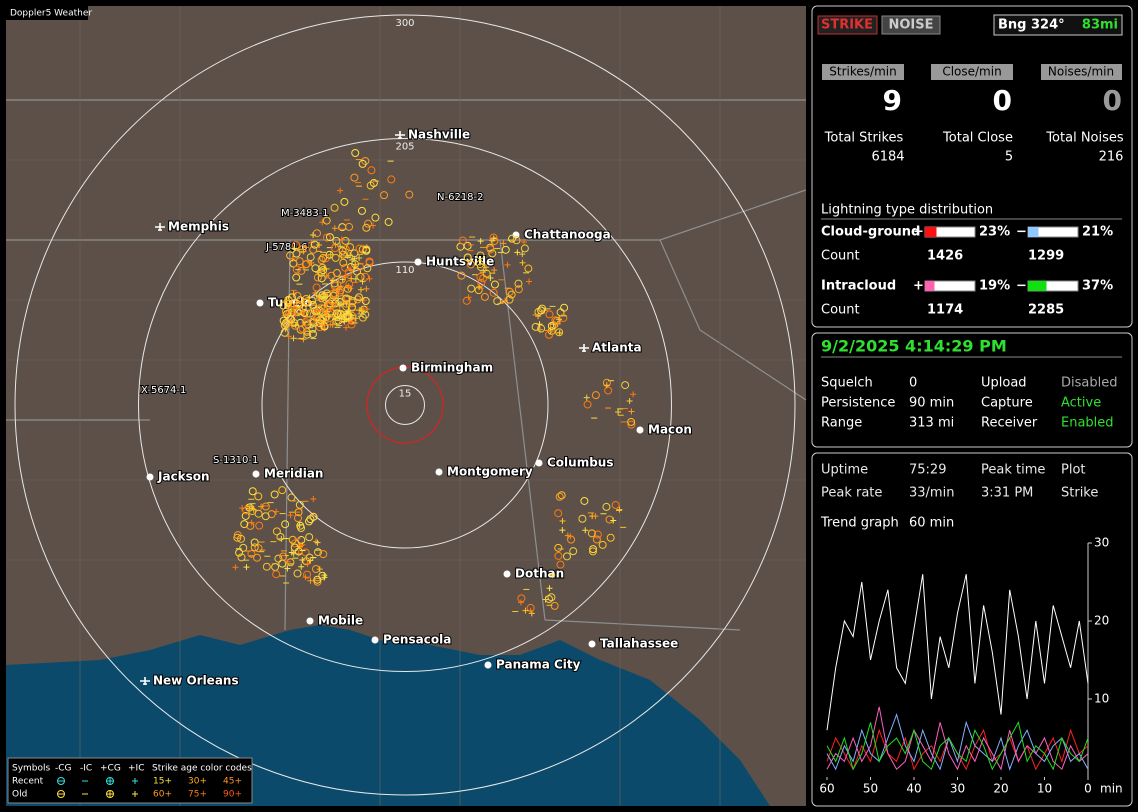 The height and width of the screenshot is (812, 1138). I want to click on label: 2285, so click(1046, 310).